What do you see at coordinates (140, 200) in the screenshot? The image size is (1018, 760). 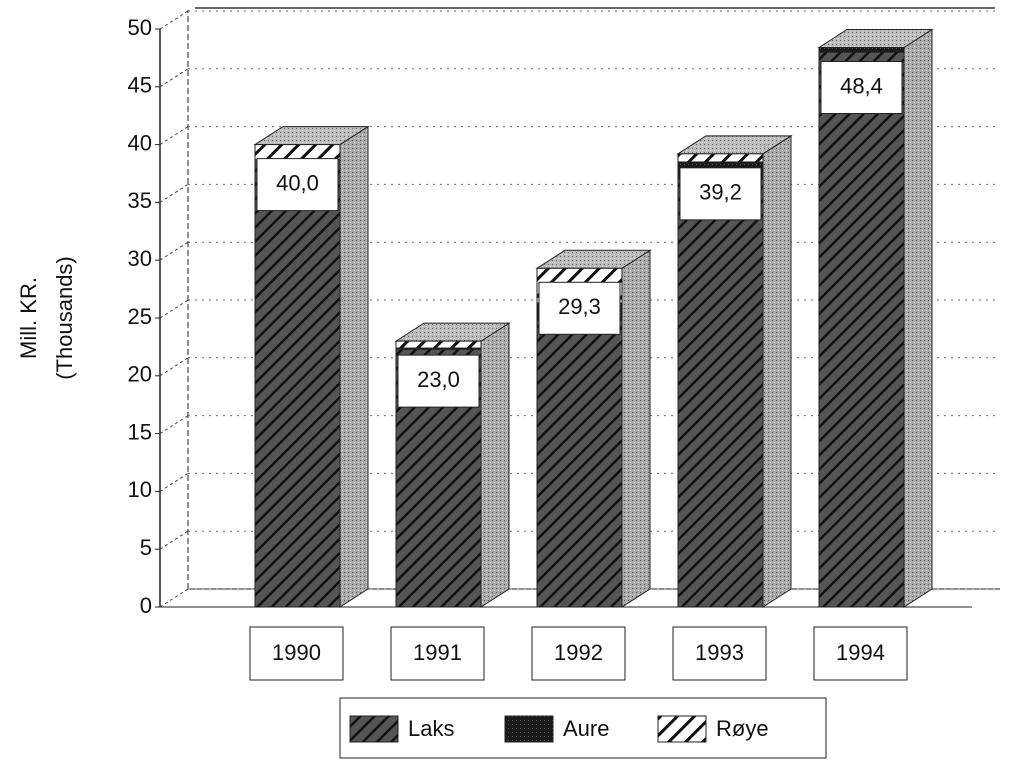 I see `y-tick-label: 35` at bounding box center [140, 200].